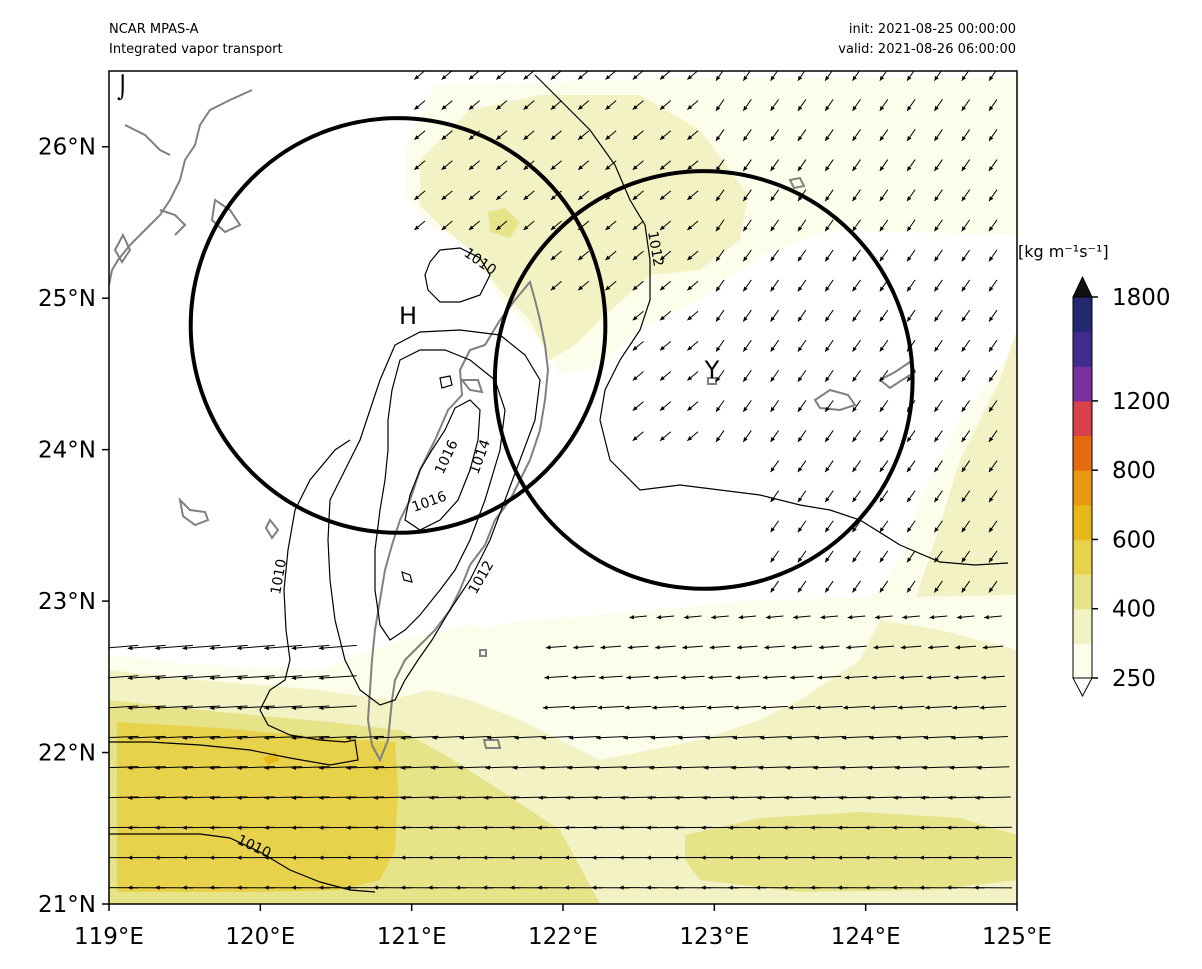 The height and width of the screenshot is (969, 1202). What do you see at coordinates (260, 937) in the screenshot?
I see `x-tick-label: 120°E` at bounding box center [260, 937].